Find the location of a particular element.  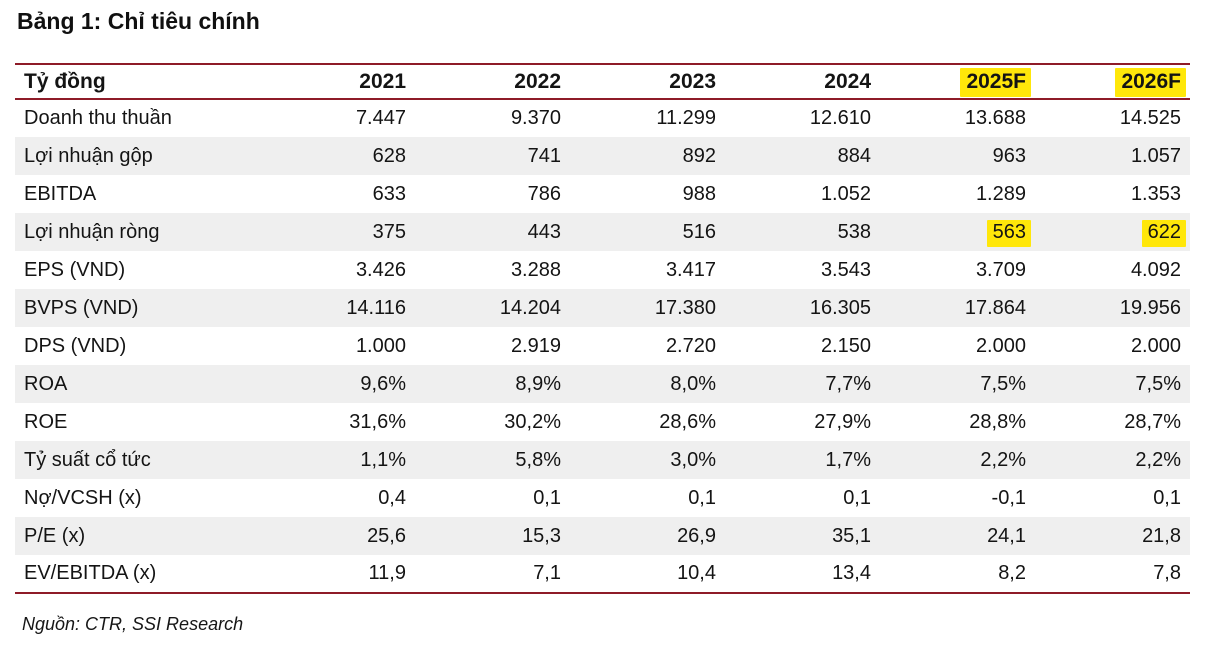

value-cell: 12.610 is located at coordinates (840, 118).